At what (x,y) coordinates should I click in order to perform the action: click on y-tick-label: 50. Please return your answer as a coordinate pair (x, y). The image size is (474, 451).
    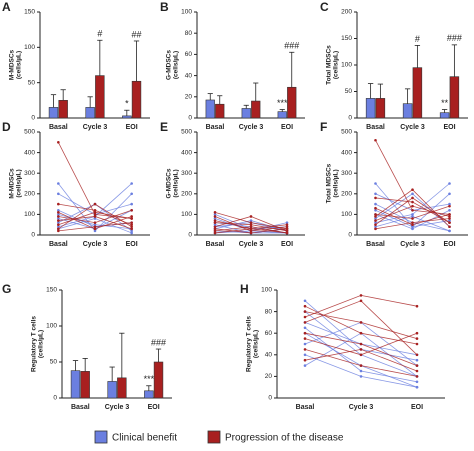
    Looking at the image, I should click on (32, 82).